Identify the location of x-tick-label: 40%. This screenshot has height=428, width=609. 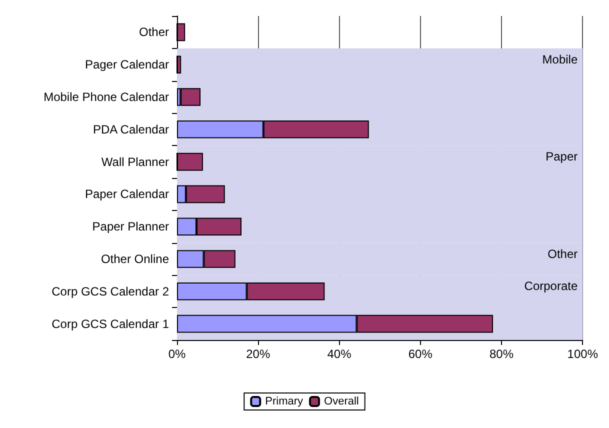
(339, 354).